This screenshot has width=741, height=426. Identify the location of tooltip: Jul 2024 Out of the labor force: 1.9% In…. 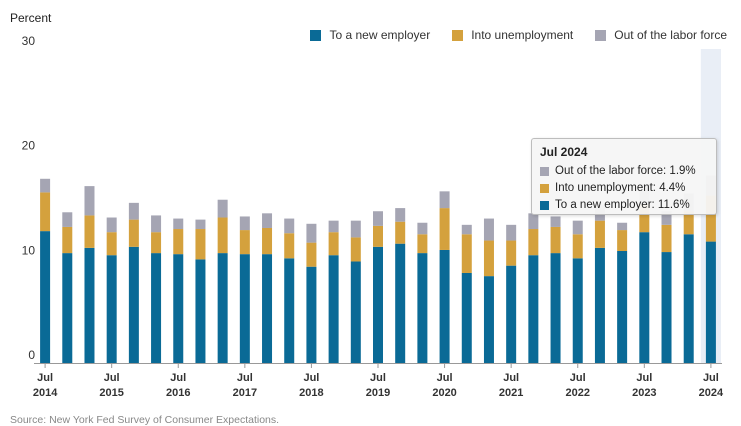
(624, 176).